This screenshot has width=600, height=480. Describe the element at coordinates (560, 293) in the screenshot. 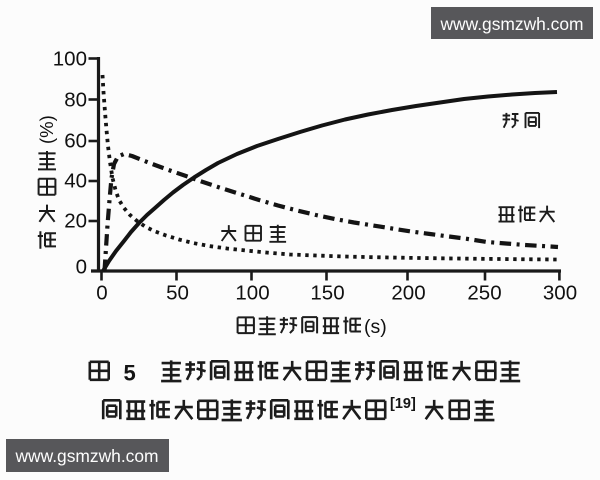

I see `svg-text: 300` at that location.